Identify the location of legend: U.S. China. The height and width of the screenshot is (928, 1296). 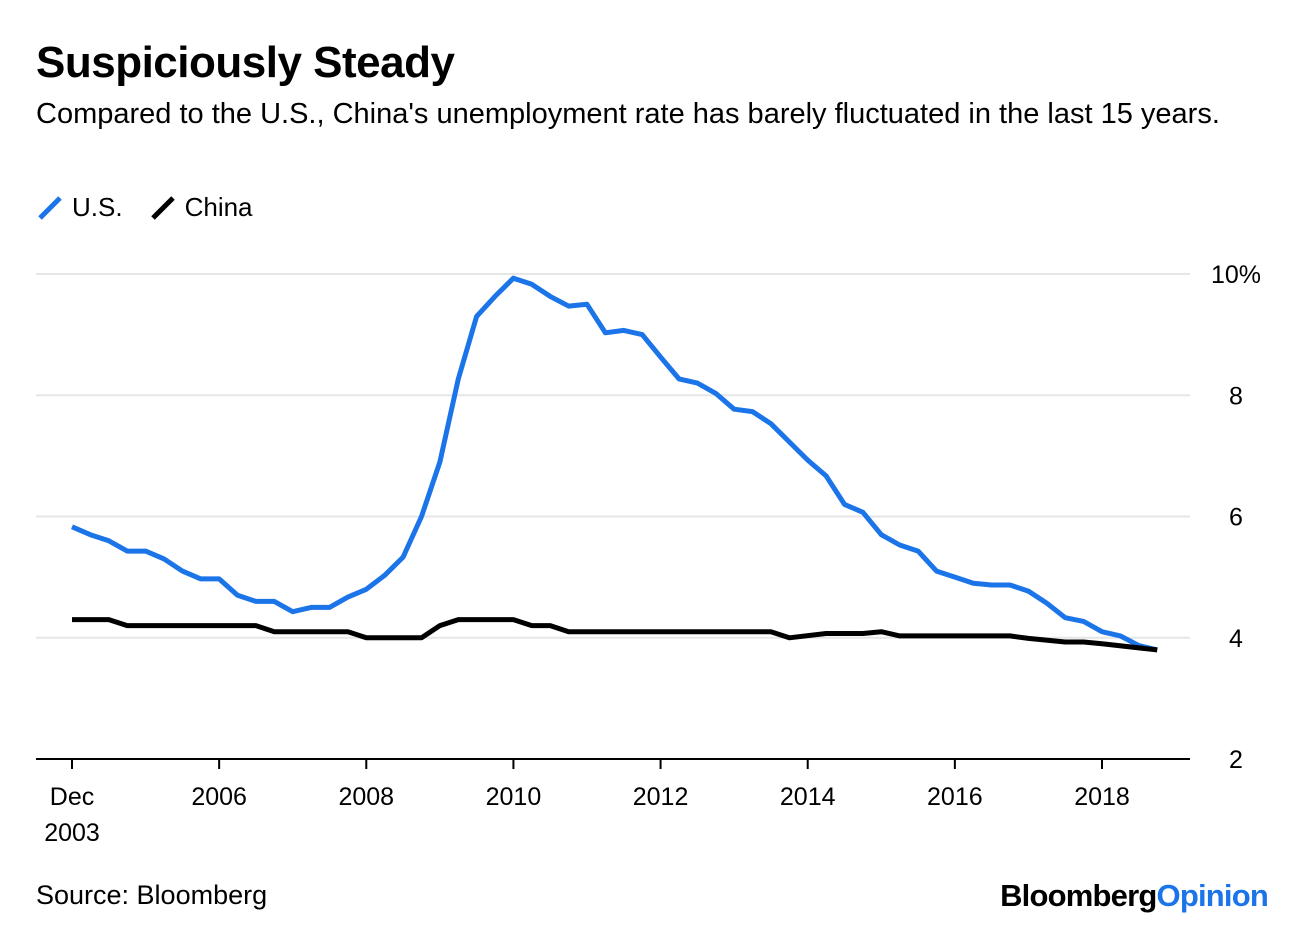
(157, 207).